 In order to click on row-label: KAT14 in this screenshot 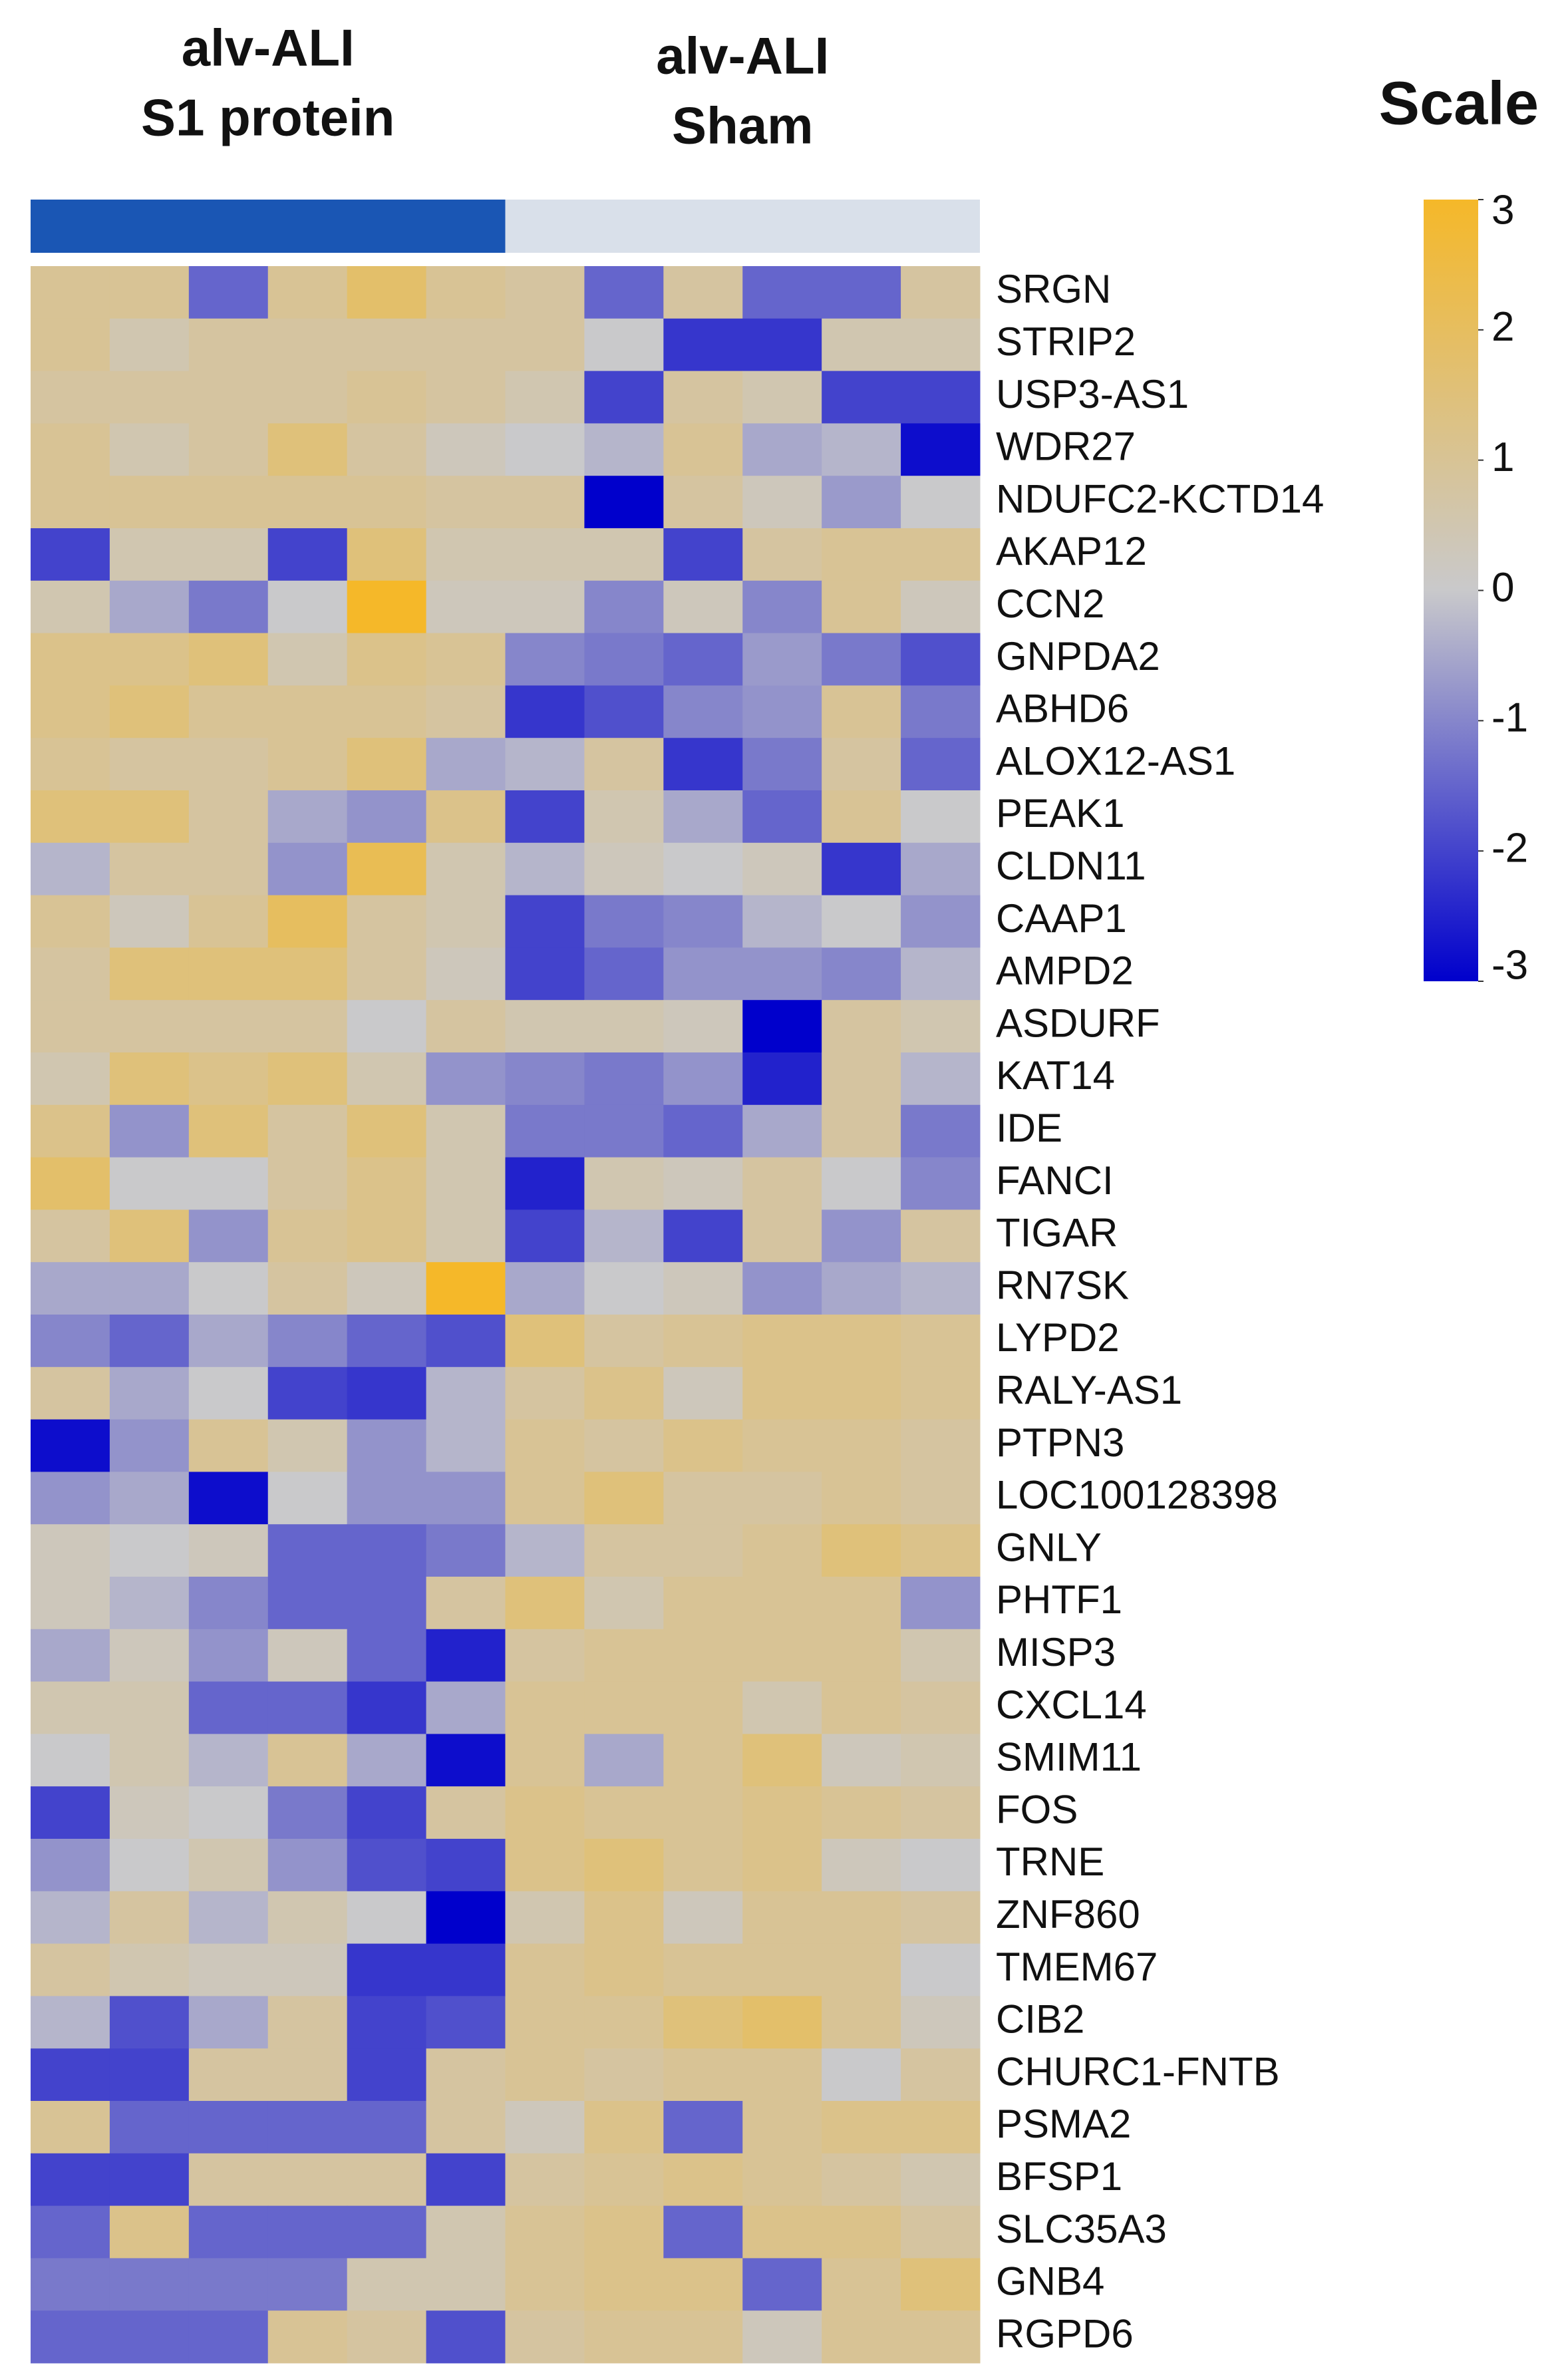, I will do `click(1055, 1075)`.